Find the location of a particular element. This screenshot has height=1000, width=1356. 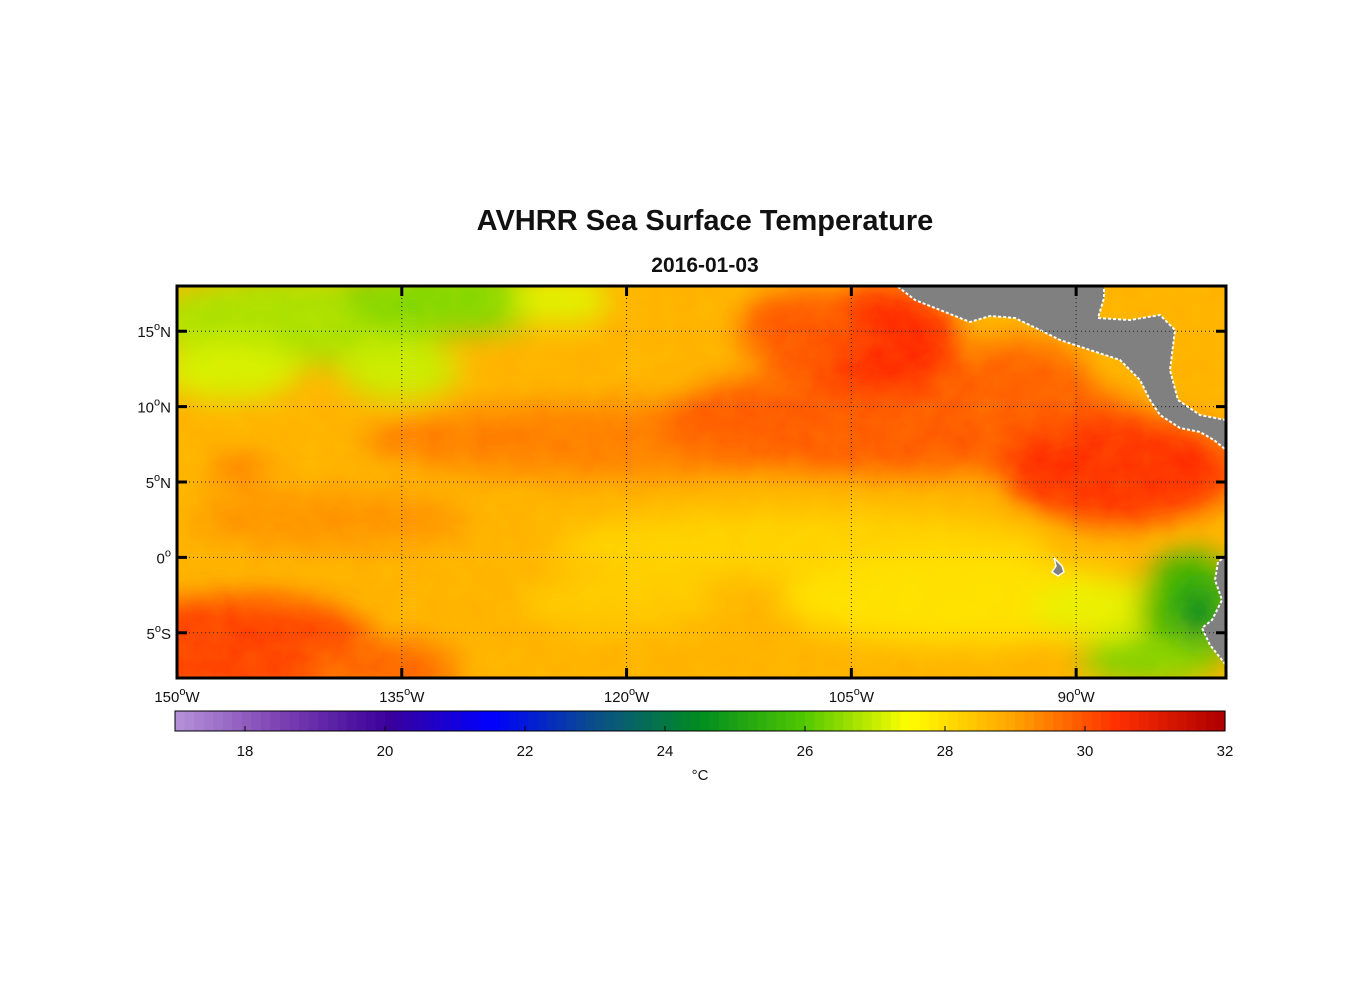

colorbar: 18 20 22 24 26 28 30 32 °C is located at coordinates (704, 747).